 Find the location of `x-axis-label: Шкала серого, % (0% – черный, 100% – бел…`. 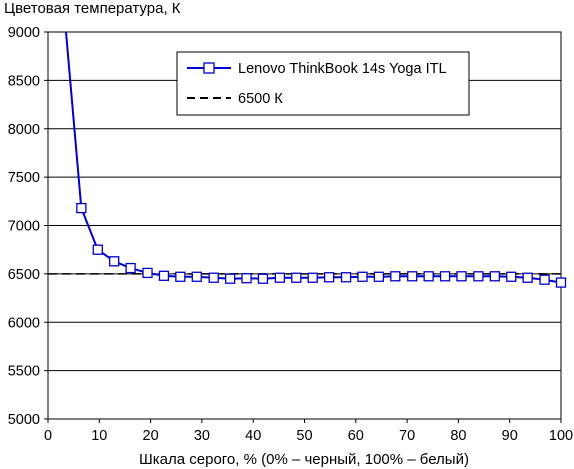

x-axis-label: Шкала серого, % (0% – черный, 100% – бел… is located at coordinates (304, 459).